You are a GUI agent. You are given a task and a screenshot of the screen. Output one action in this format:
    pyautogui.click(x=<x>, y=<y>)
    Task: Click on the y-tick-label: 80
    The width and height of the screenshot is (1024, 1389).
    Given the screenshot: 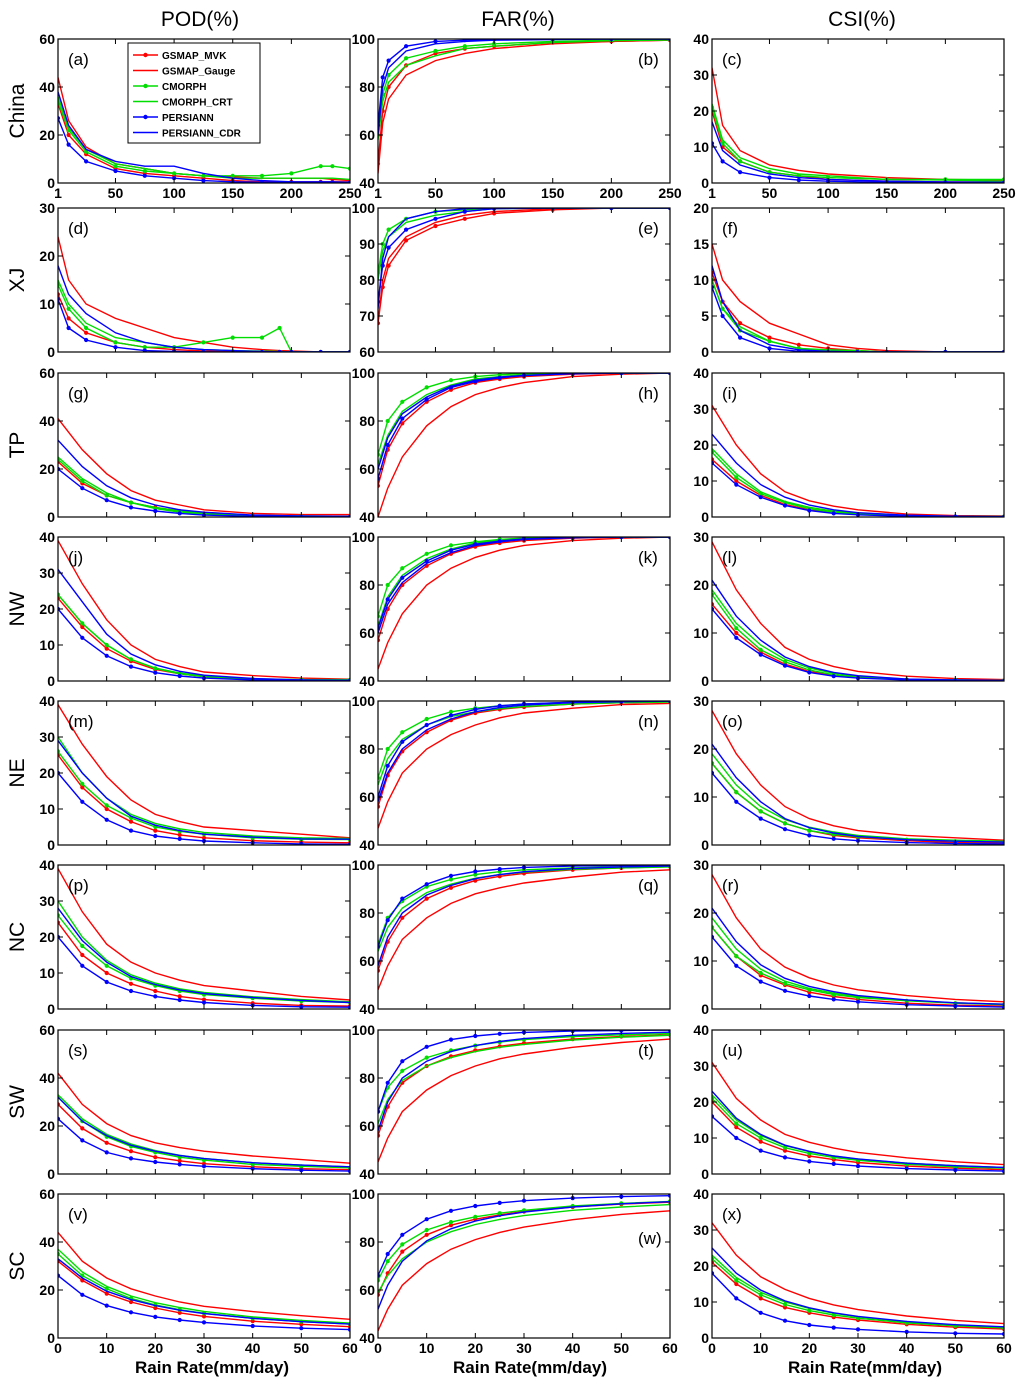 What is the action you would take?
    pyautogui.click(x=367, y=280)
    